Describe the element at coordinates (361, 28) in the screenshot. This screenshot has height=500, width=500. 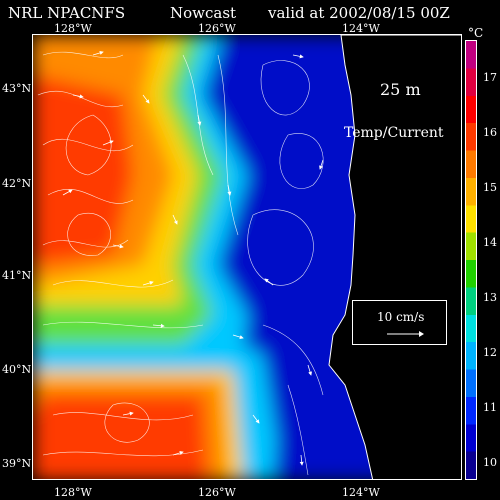
I see `lon-tick-top-124: 124°W` at that location.